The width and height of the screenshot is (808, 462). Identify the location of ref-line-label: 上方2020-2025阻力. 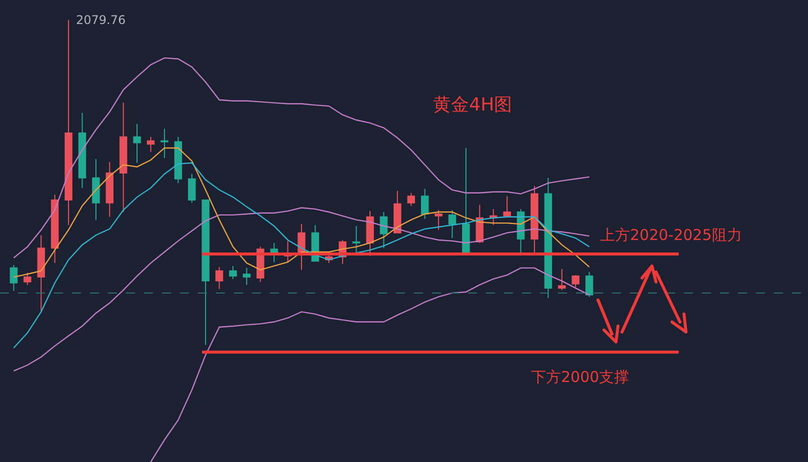
(671, 235).